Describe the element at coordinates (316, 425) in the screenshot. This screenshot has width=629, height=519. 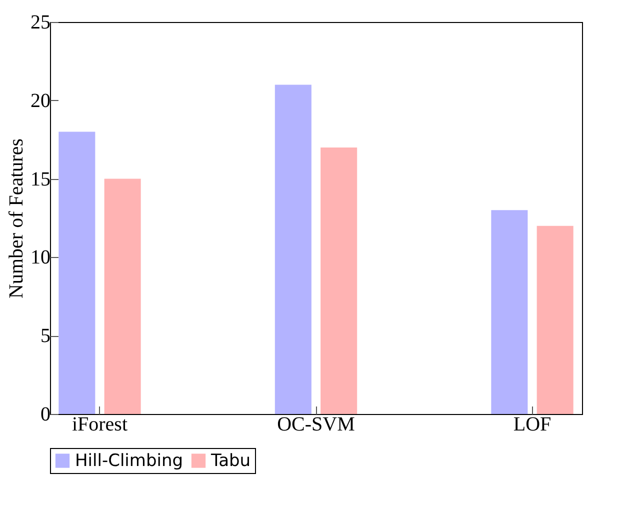
I see `x-tick-label: OC-SVM` at that location.